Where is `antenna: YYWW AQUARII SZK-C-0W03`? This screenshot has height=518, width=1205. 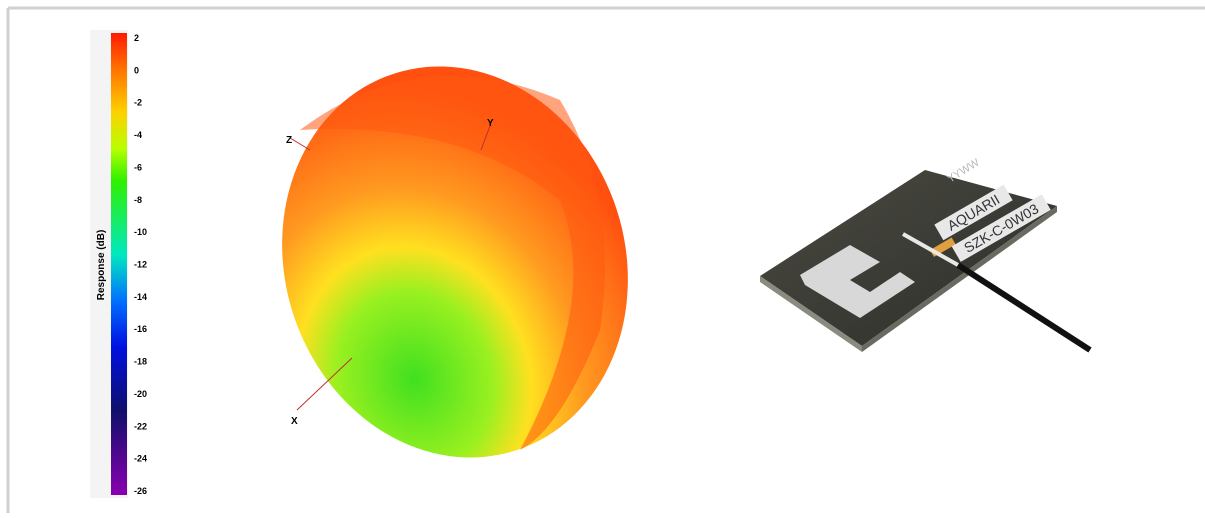
antenna: YYWW AQUARII SZK-C-0W03 is located at coordinates (926, 254).